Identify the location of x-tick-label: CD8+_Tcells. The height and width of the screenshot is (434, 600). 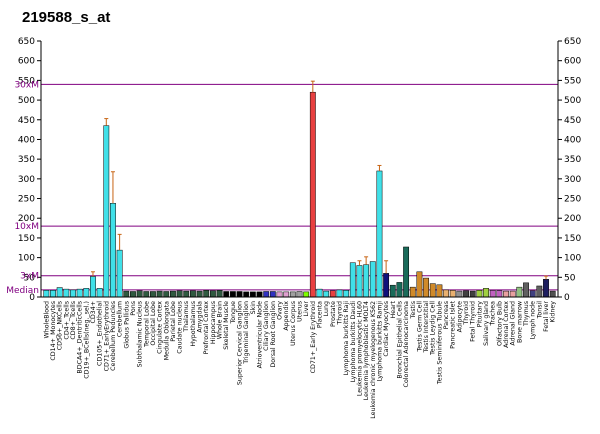
(73, 320).